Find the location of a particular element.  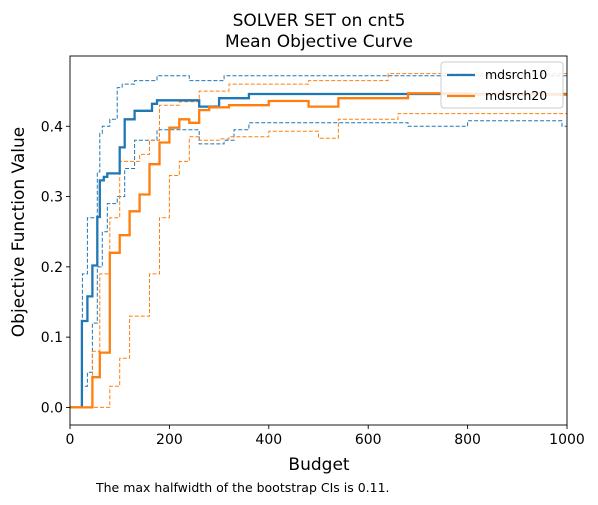

y-tick-label: 0.4 is located at coordinates (52, 127).